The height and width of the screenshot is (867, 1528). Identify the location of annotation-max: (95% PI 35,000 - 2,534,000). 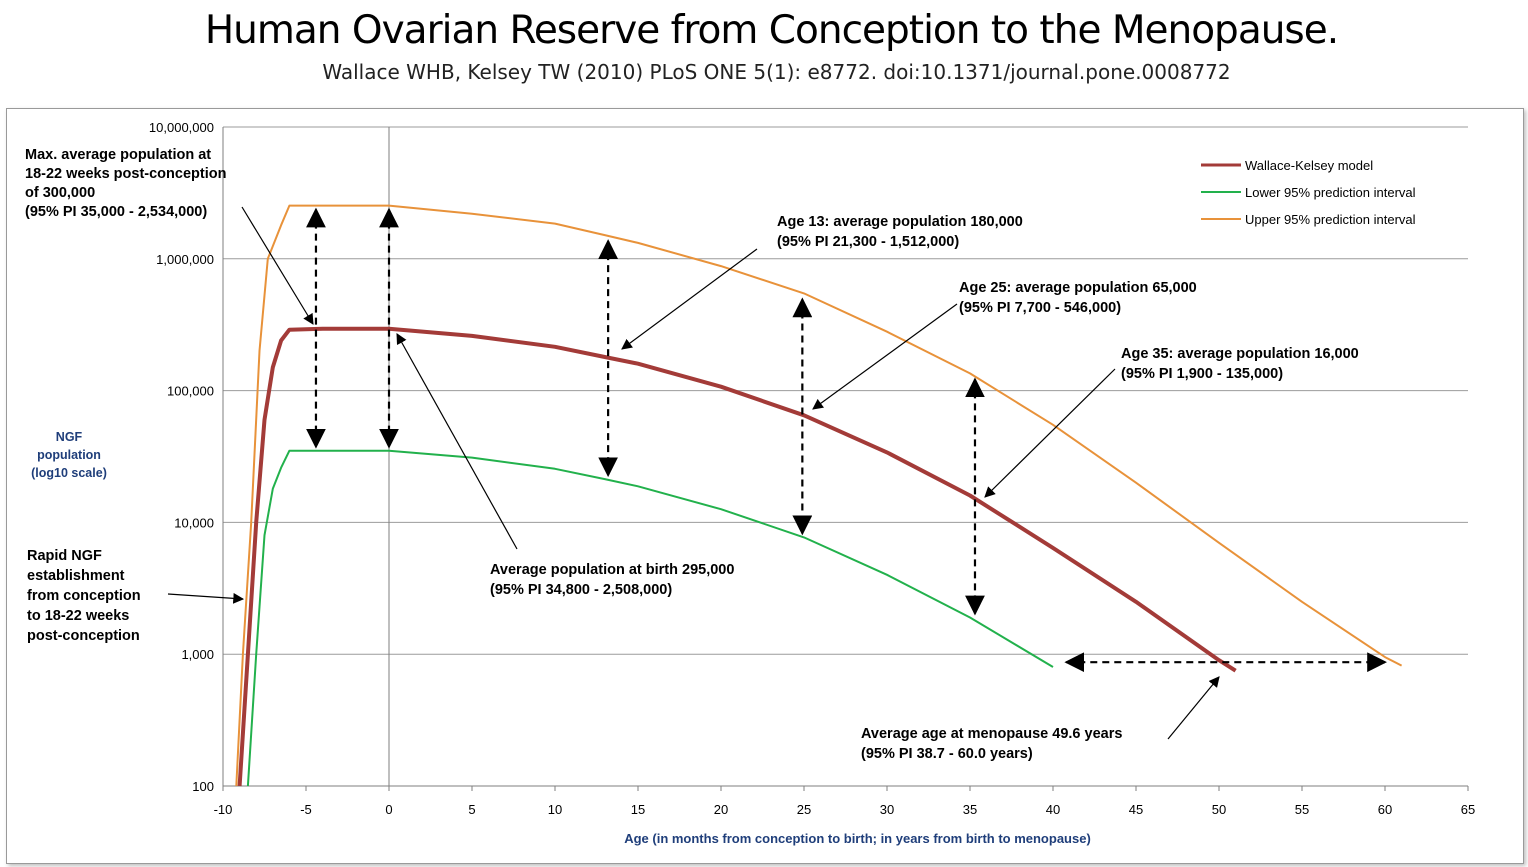
(116, 212).